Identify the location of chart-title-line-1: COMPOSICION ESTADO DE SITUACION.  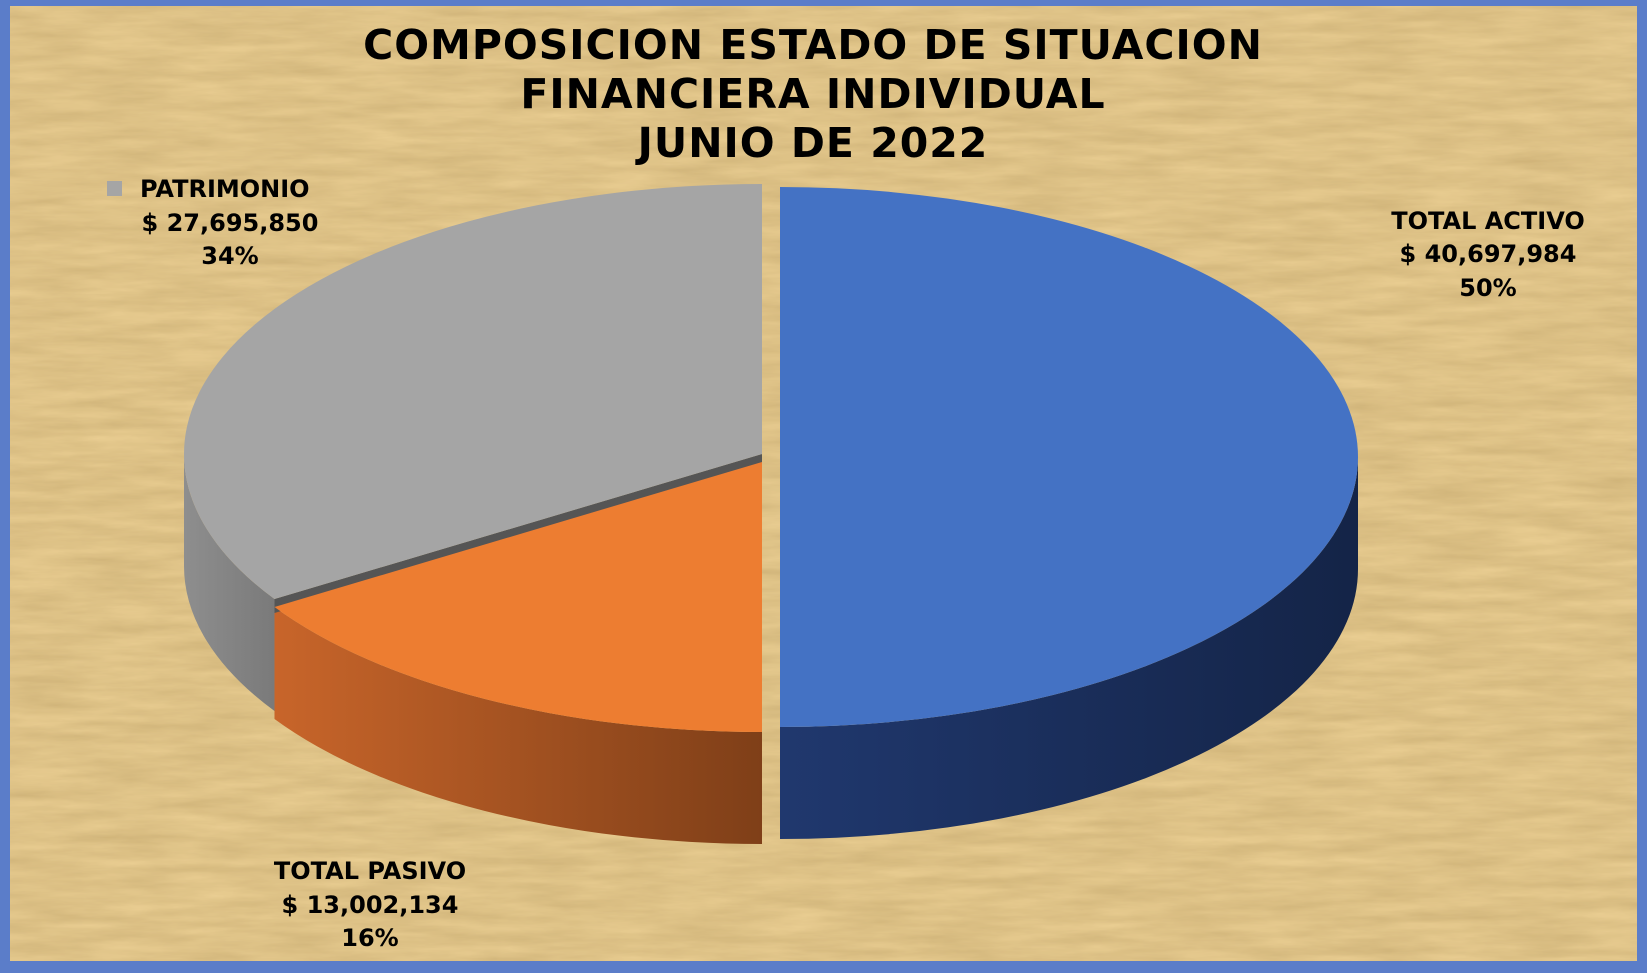
(813, 45).